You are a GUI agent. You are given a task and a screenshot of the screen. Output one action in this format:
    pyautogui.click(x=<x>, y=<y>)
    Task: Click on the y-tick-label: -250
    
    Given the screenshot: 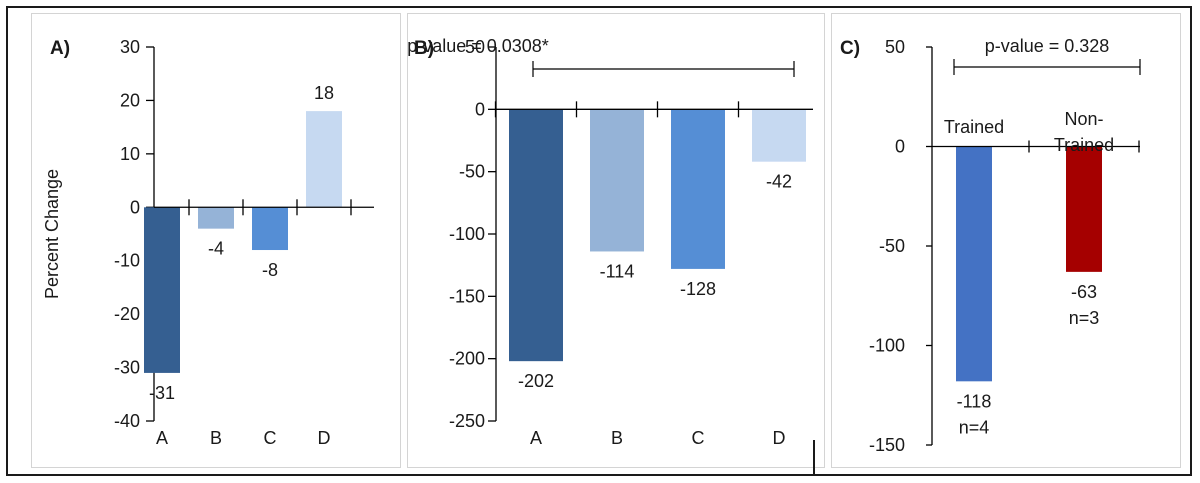 What is the action you would take?
    pyautogui.click(x=467, y=421)
    